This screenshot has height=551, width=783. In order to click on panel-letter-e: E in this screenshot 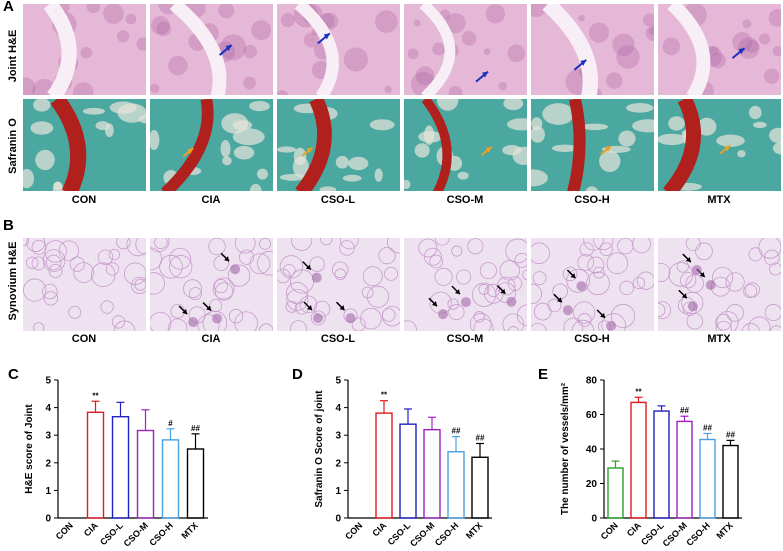, I will do `click(543, 374)`.